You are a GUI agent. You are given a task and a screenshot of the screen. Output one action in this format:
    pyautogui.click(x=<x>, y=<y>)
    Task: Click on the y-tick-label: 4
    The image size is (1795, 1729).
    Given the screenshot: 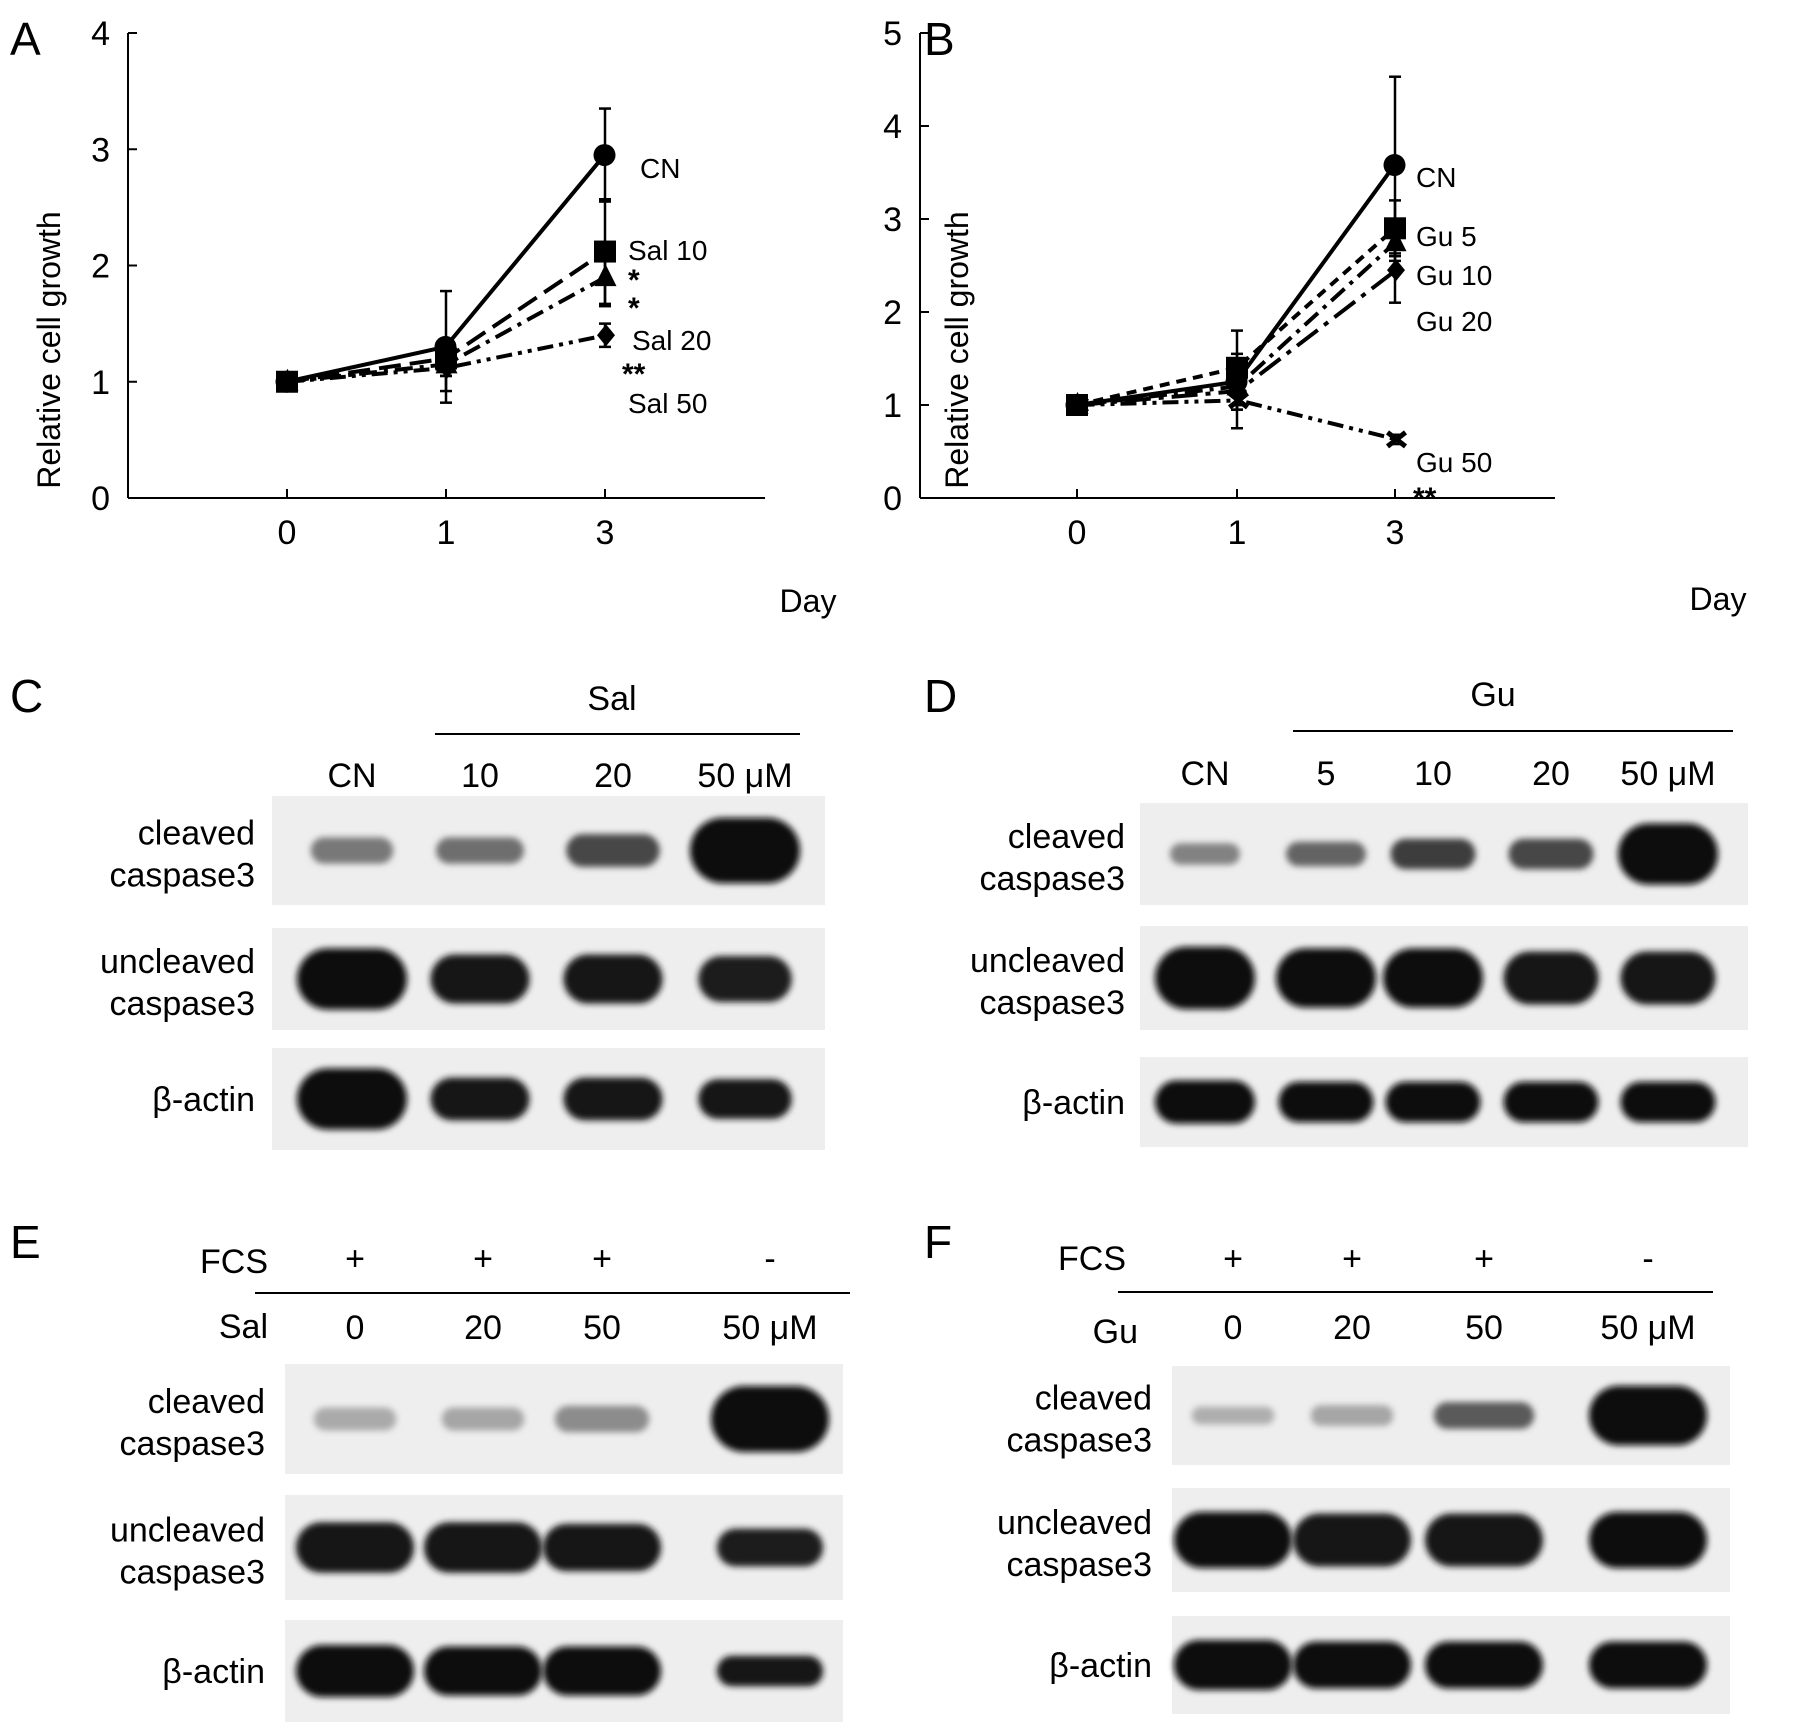 What is the action you would take?
    pyautogui.click(x=100, y=34)
    